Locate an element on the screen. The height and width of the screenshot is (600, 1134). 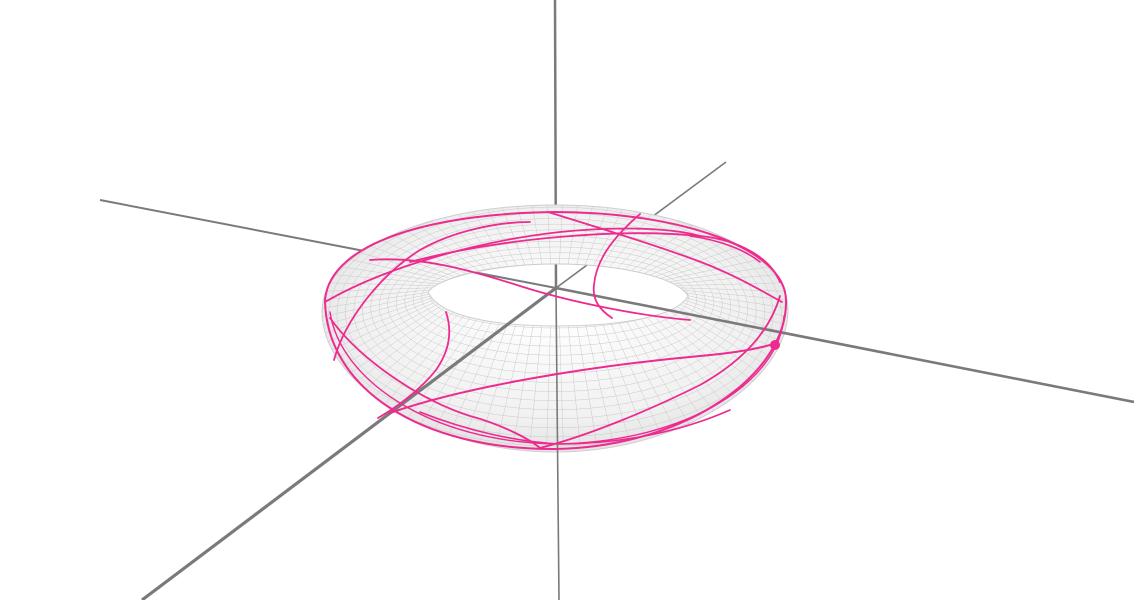
x-axis-line-right is located at coordinates (844, 345).